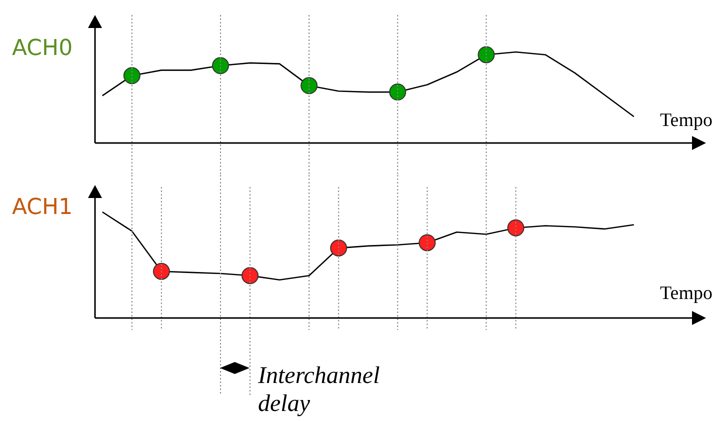 This screenshot has width=722, height=421. What do you see at coordinates (319, 390) in the screenshot?
I see `text: Interchannel delay` at bounding box center [319, 390].